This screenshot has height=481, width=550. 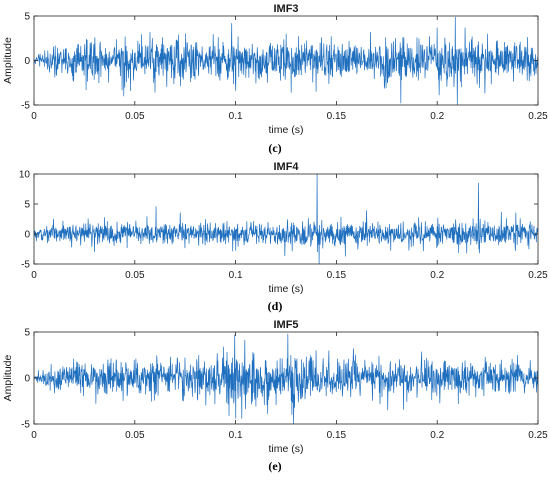 What do you see at coordinates (275, 306) in the screenshot?
I see `panel-label: (d)` at bounding box center [275, 306].